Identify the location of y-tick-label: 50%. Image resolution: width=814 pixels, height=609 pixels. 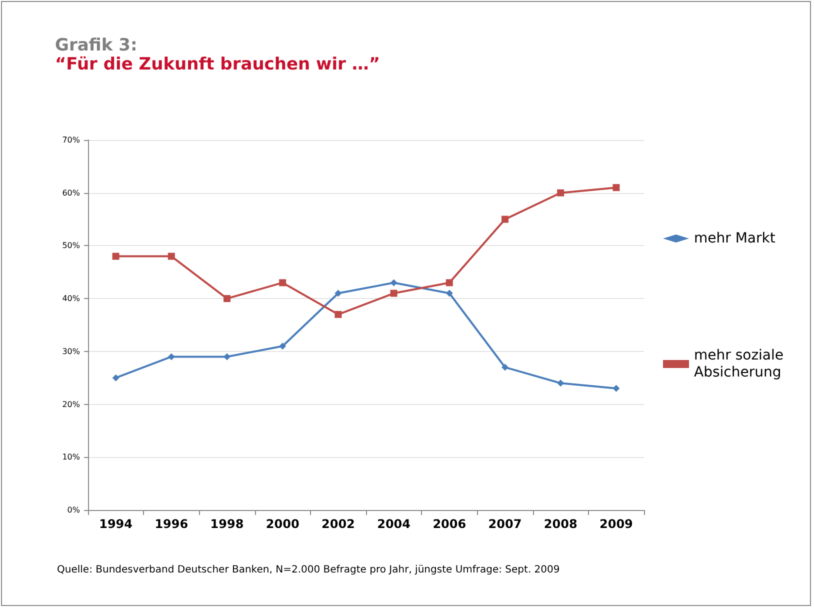
(71, 245).